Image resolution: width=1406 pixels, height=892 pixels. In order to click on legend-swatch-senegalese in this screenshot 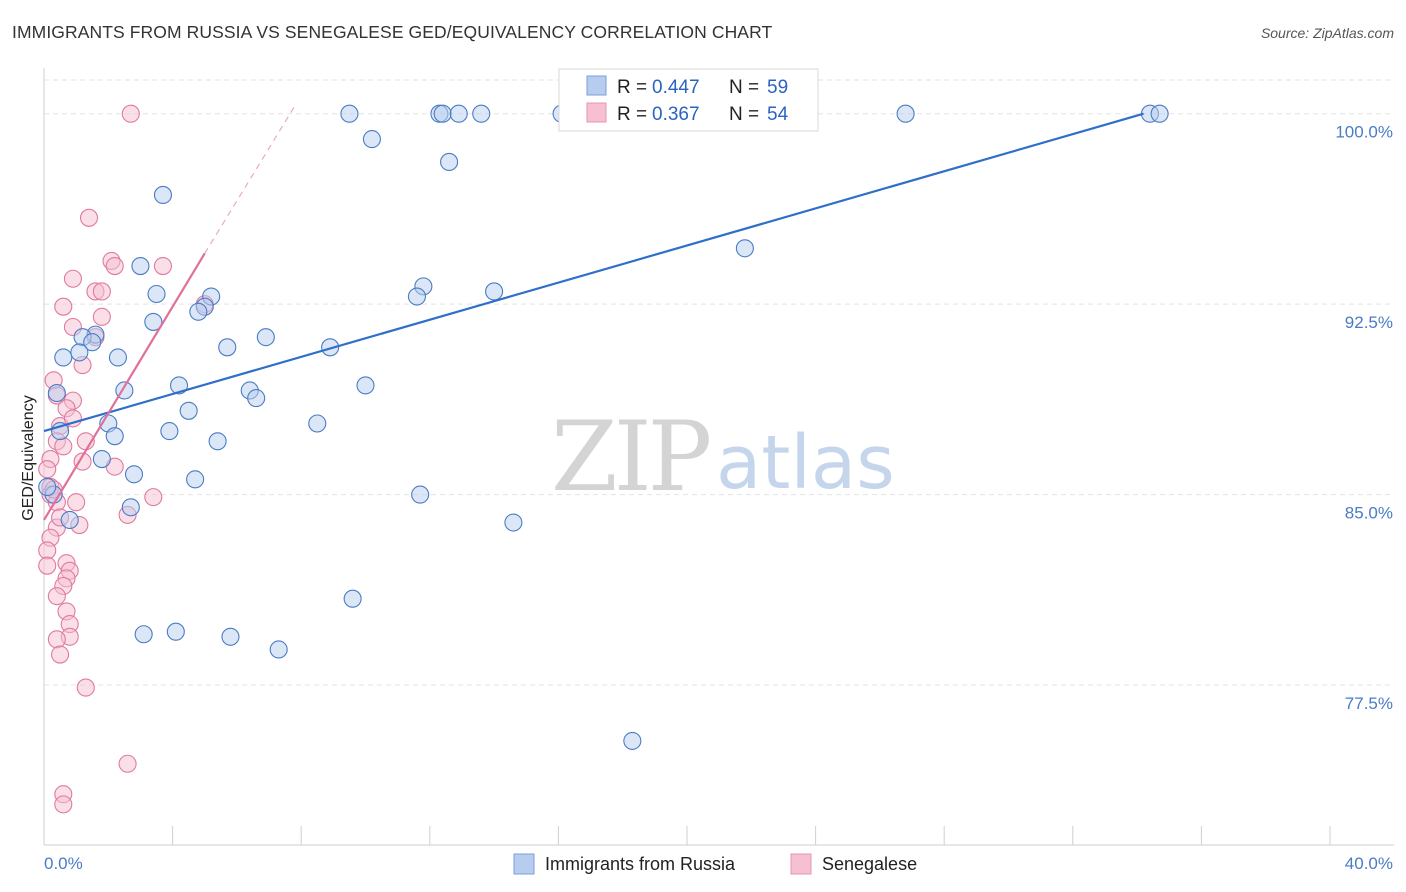, I will do `click(596, 112)`.